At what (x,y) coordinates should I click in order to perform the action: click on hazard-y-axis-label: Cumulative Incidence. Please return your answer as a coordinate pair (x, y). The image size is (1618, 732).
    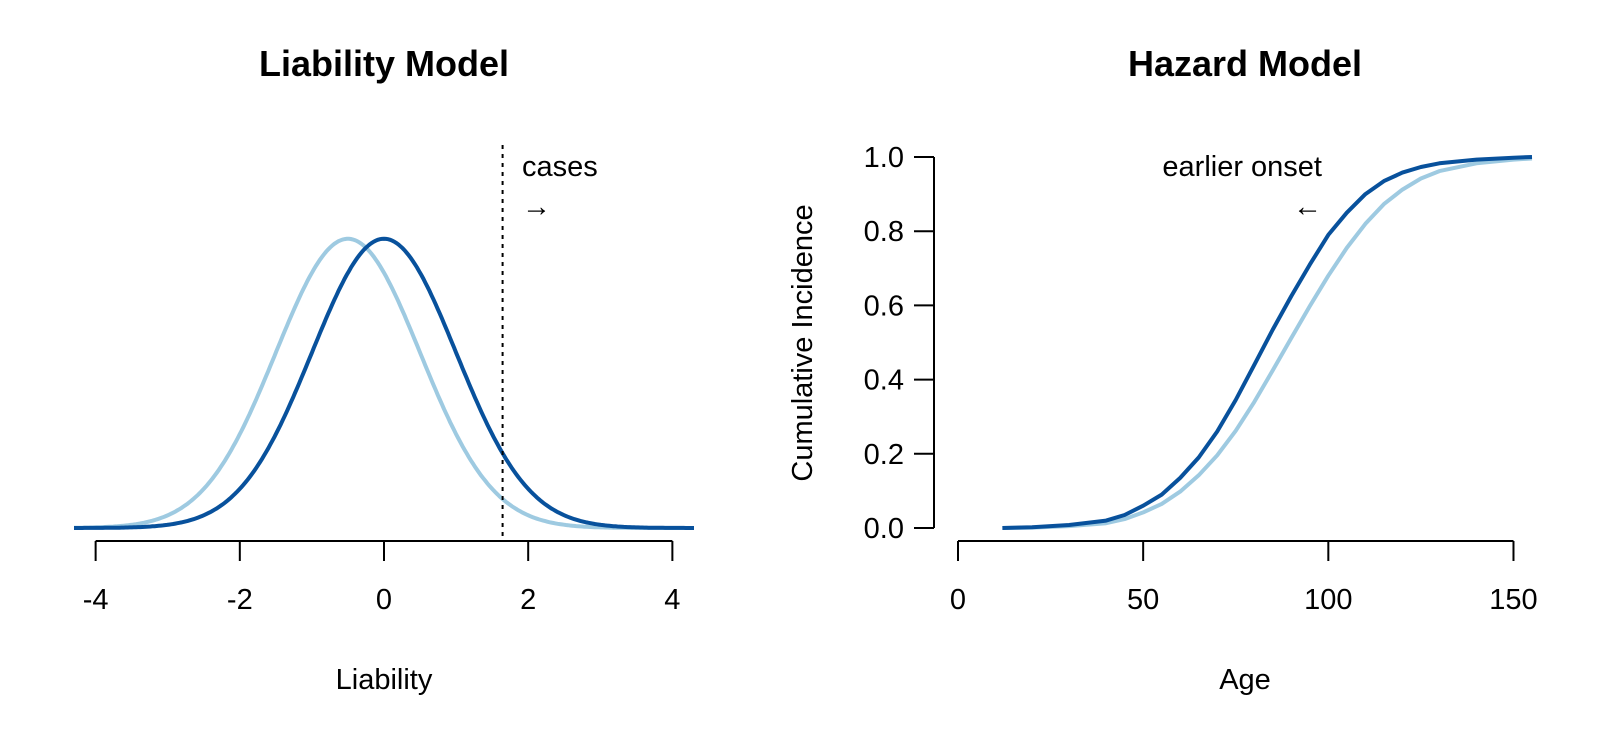
    Looking at the image, I should click on (803, 342).